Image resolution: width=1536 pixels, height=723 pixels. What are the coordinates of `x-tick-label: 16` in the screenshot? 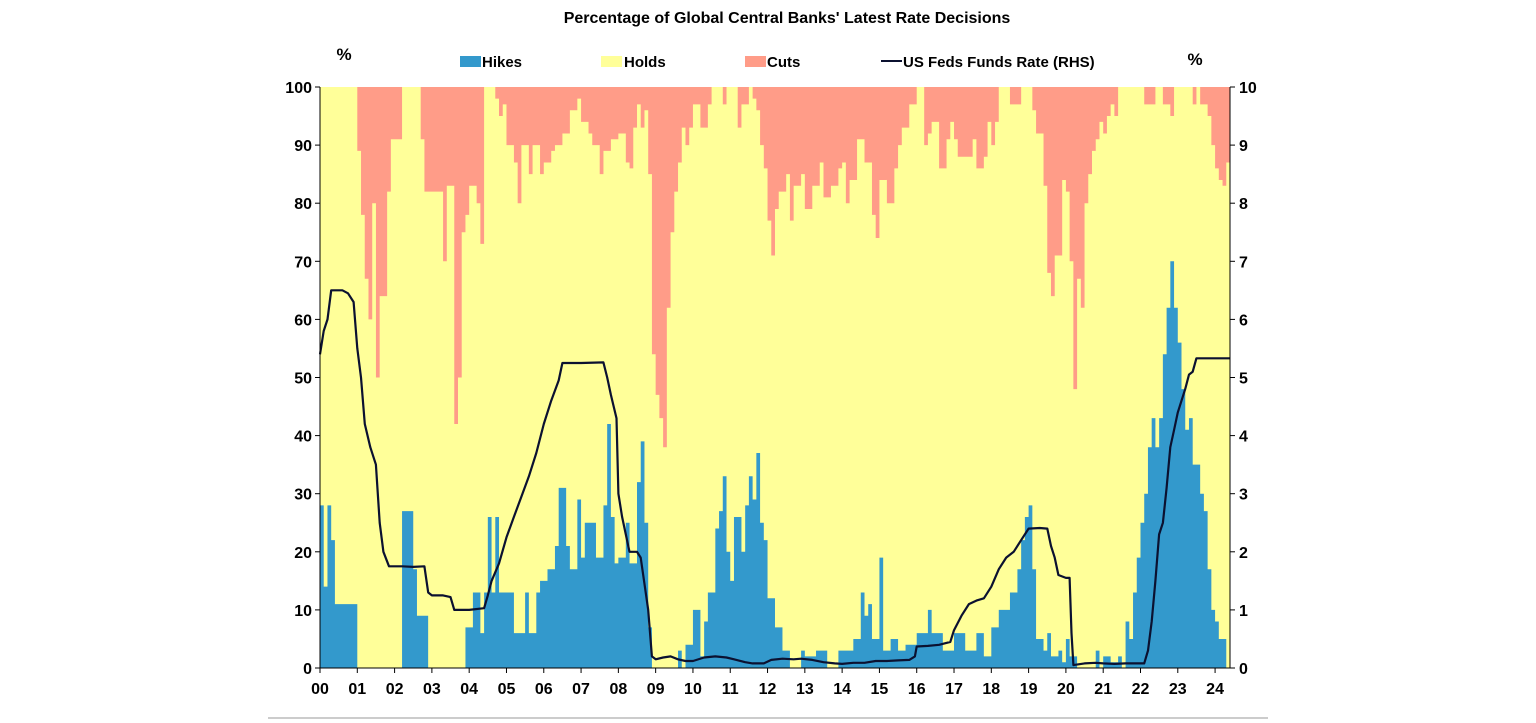 It's located at (917, 689).